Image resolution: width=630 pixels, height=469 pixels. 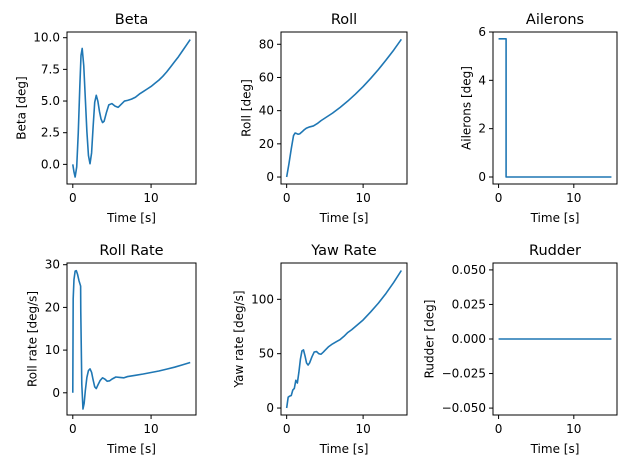 I want to click on yaw-rate-ytick-label: 100, so click(x=262, y=299).